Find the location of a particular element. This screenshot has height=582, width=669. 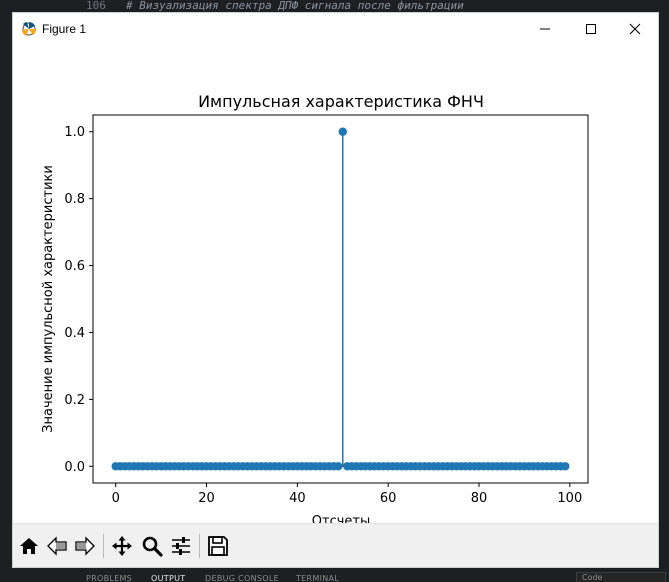

y-tick-label: 0.6 is located at coordinates (74, 266).